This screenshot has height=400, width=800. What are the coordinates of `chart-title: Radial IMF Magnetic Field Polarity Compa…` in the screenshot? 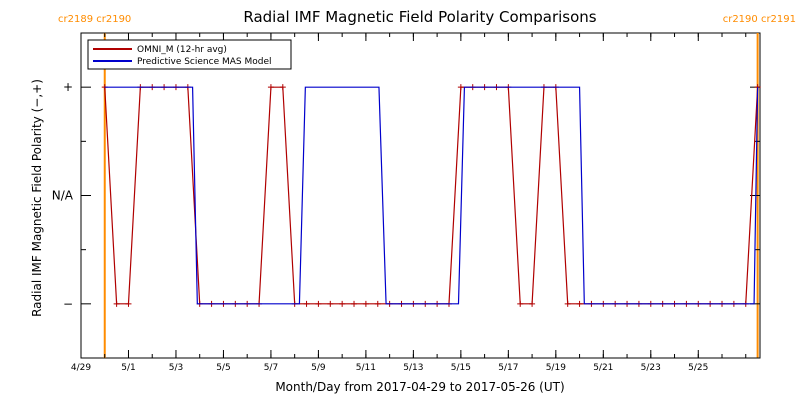 It's located at (419, 17).